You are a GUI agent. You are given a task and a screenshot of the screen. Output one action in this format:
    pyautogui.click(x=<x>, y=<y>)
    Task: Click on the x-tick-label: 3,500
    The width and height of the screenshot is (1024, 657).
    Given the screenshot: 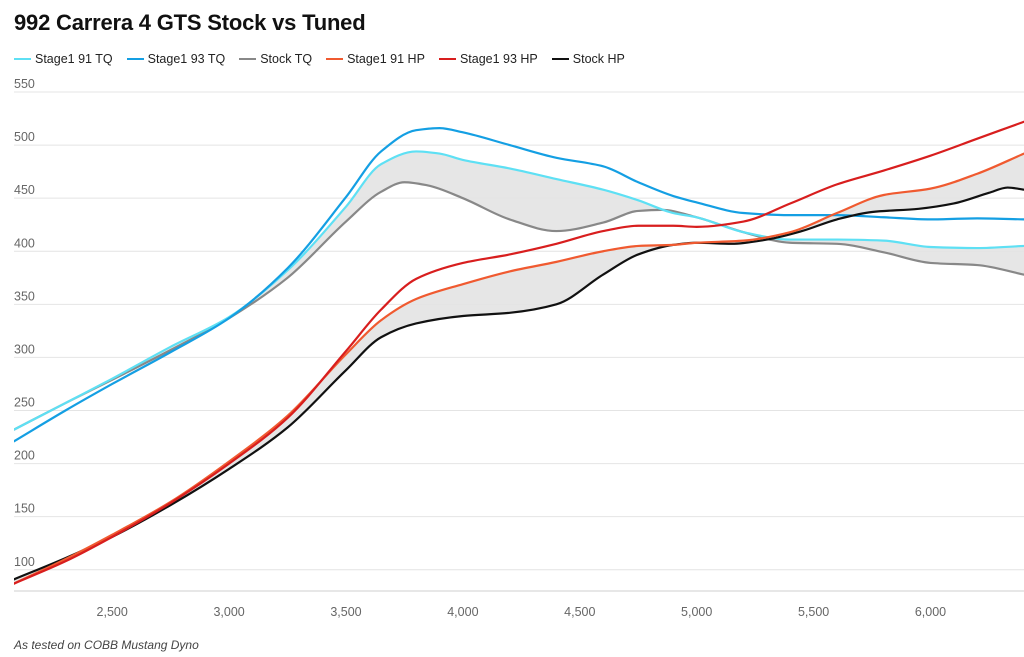 What is the action you would take?
    pyautogui.click(x=345, y=612)
    